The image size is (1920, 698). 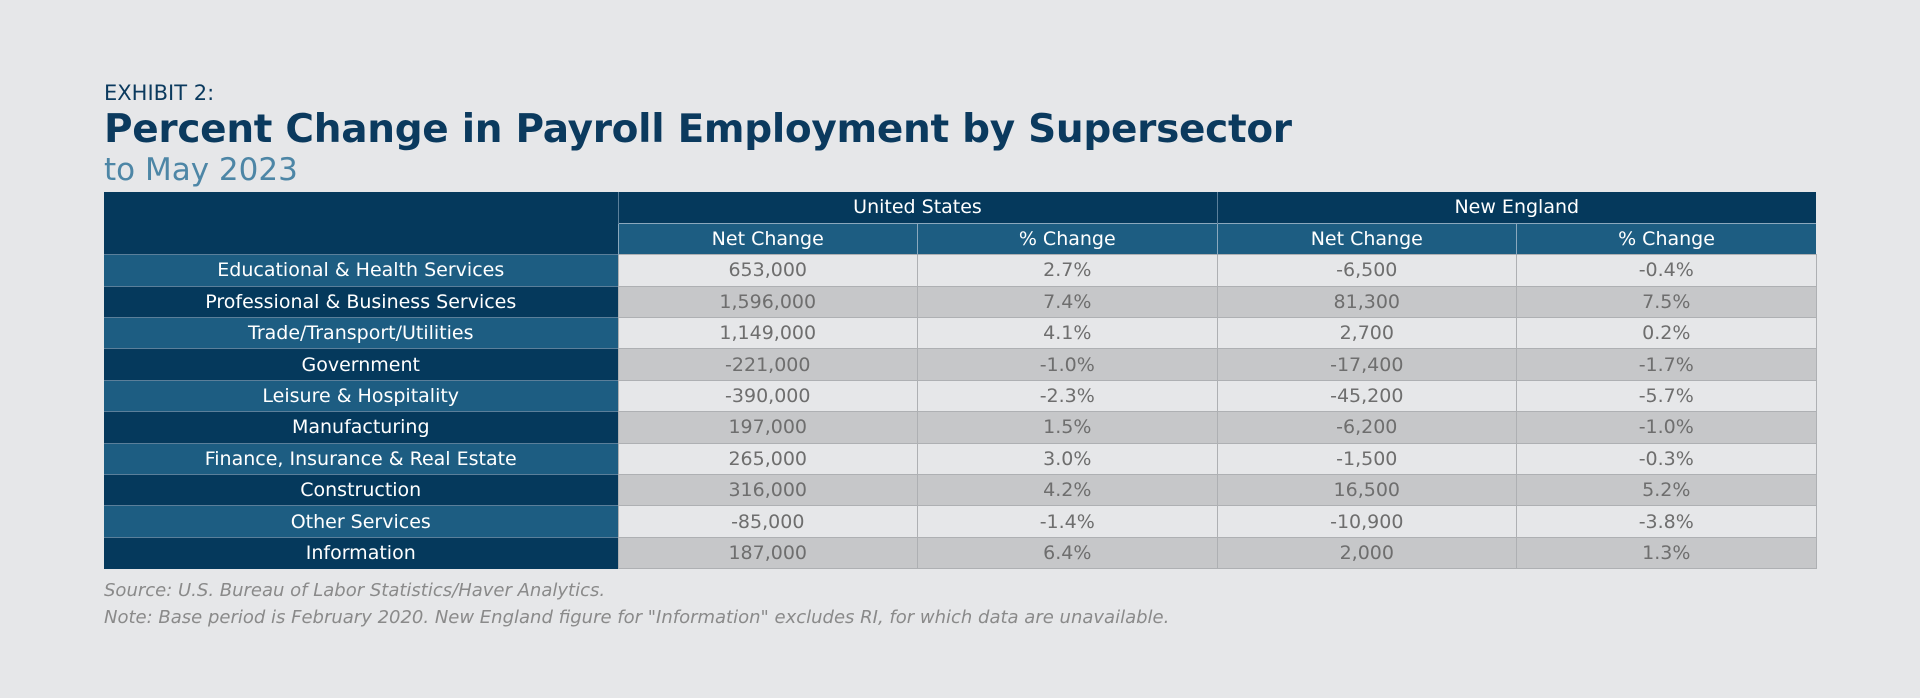 I want to click on row-label: Finance, Insurance & Real Estate, so click(x=361, y=458).